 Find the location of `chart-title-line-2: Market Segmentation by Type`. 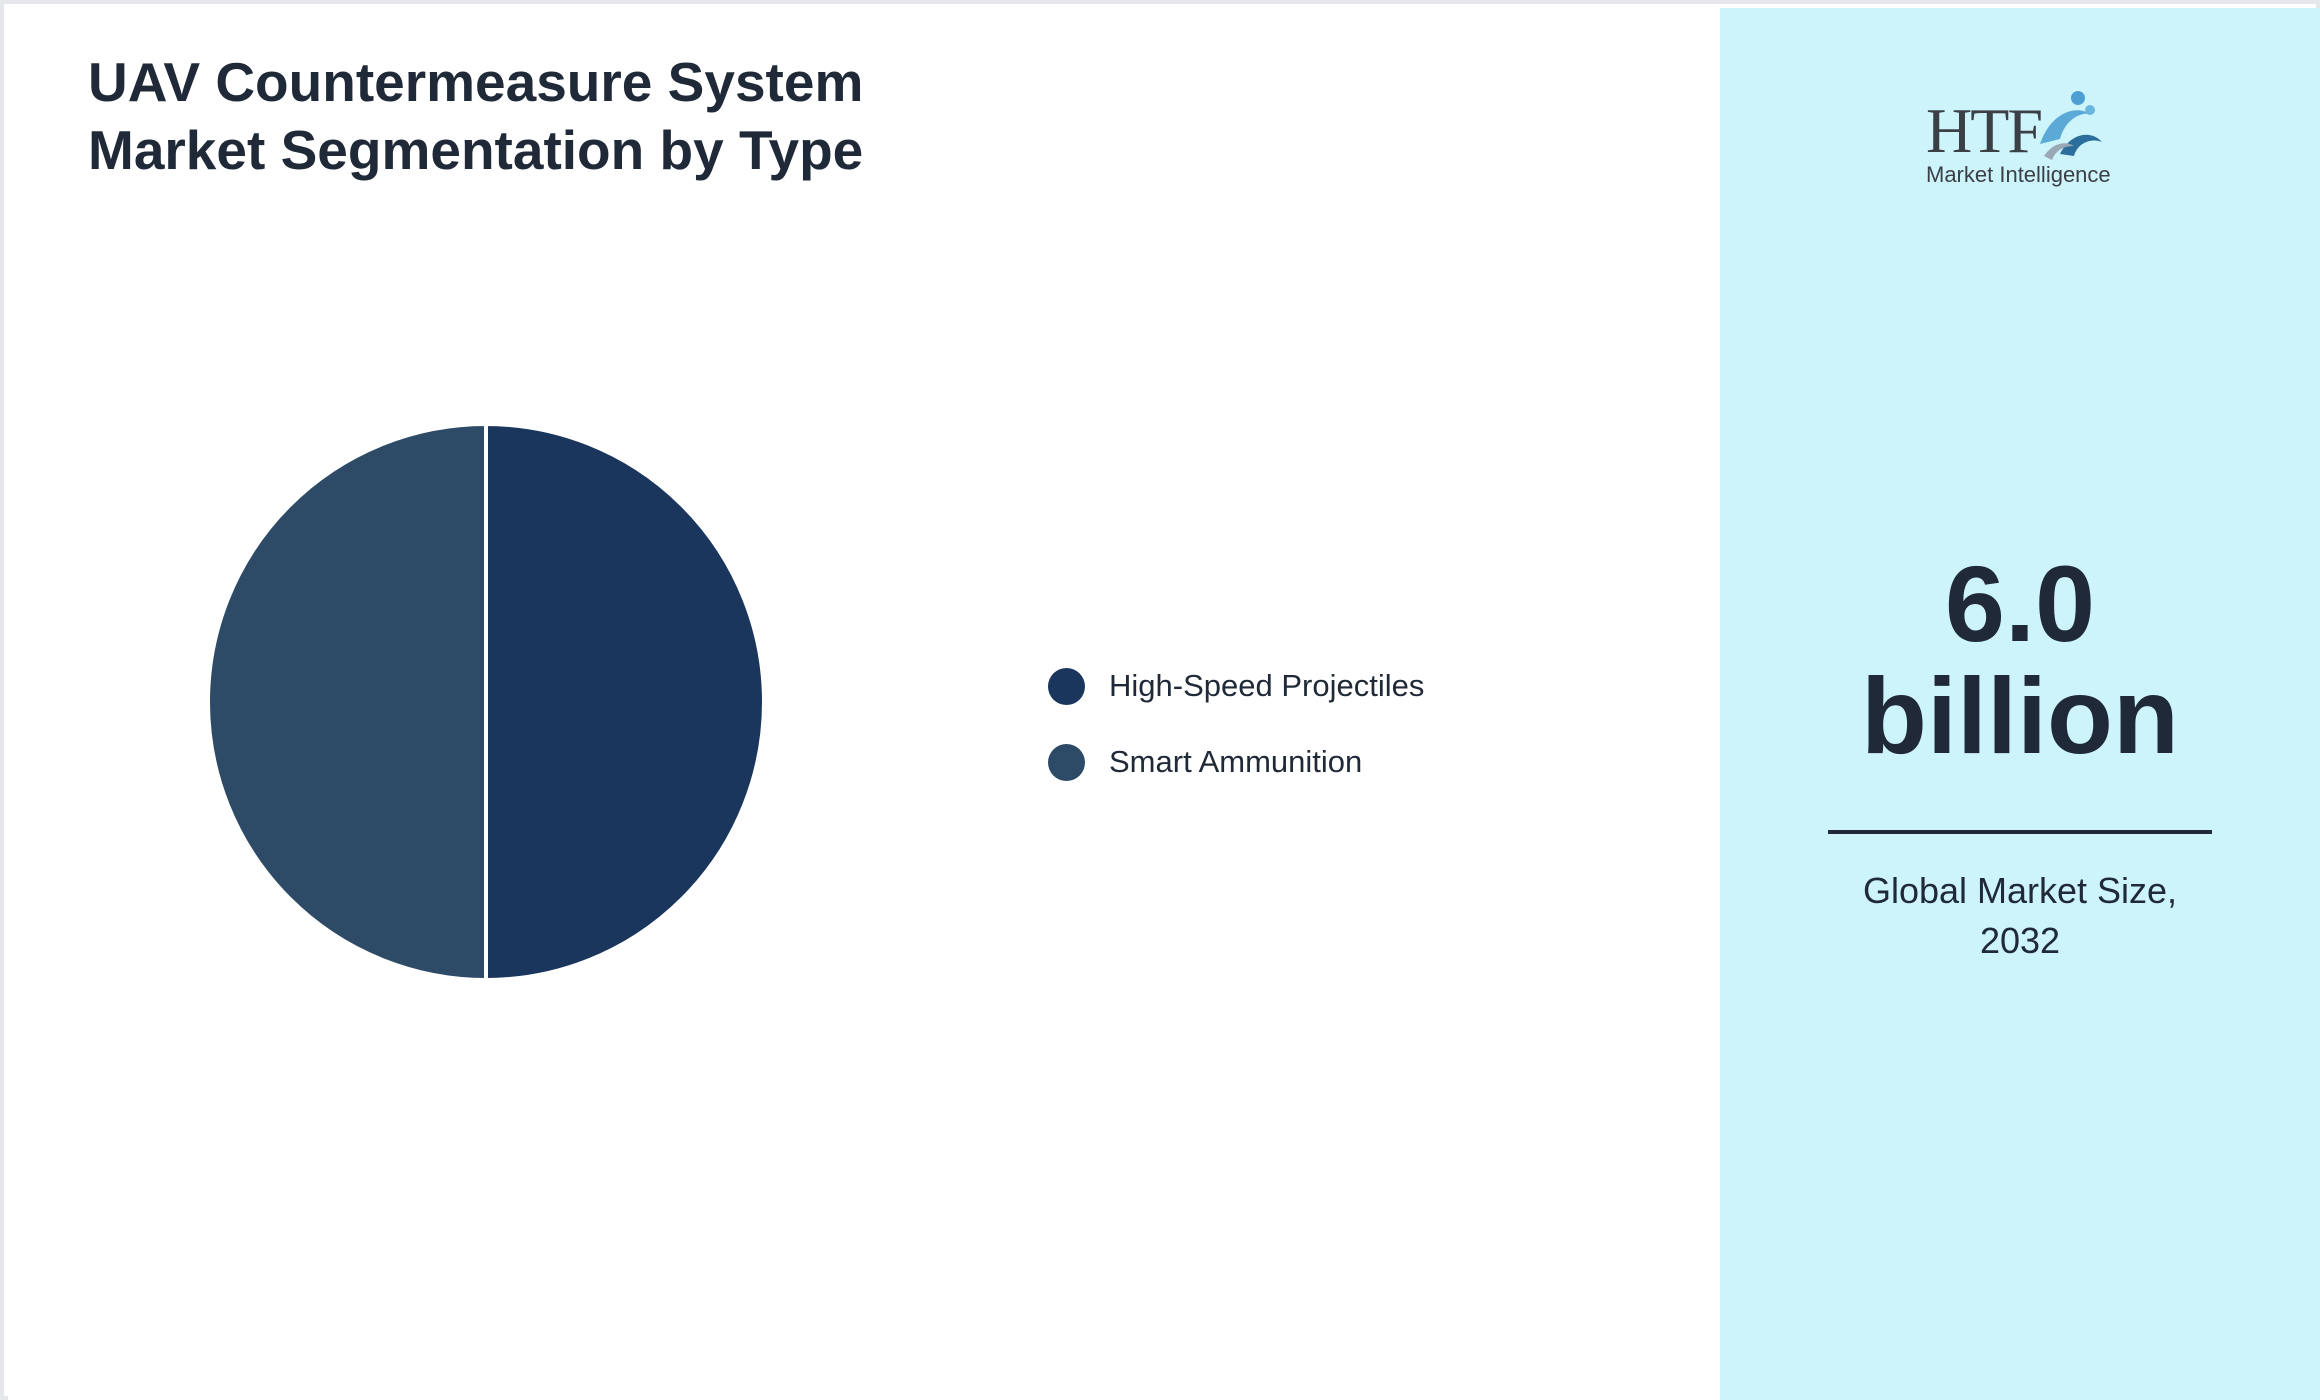

chart-title-line-2: Market Segmentation by Type is located at coordinates (476, 150).